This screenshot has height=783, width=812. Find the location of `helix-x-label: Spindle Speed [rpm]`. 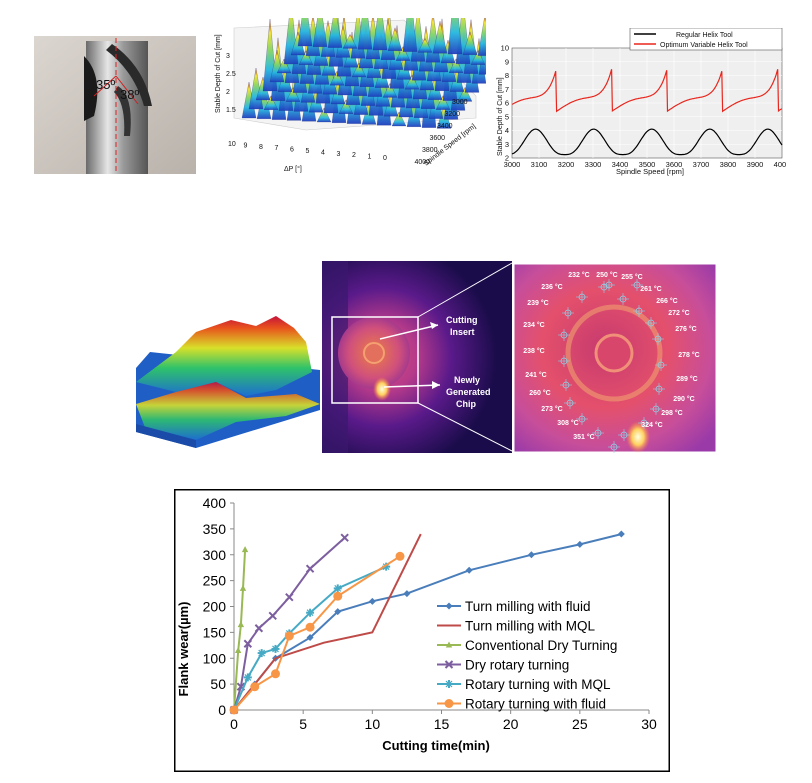

helix-x-label: Spindle Speed [rpm] is located at coordinates (650, 171).